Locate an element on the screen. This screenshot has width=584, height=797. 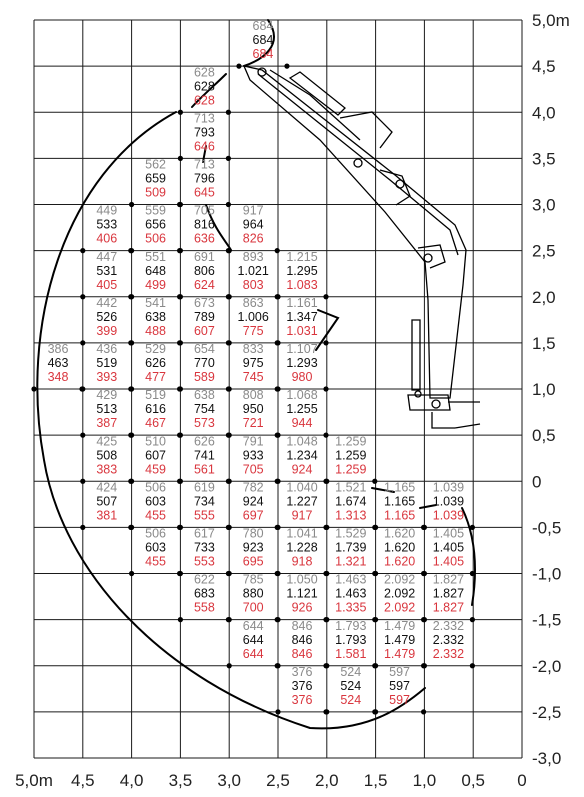
load-value-top: 1.068 is located at coordinates (301, 395).